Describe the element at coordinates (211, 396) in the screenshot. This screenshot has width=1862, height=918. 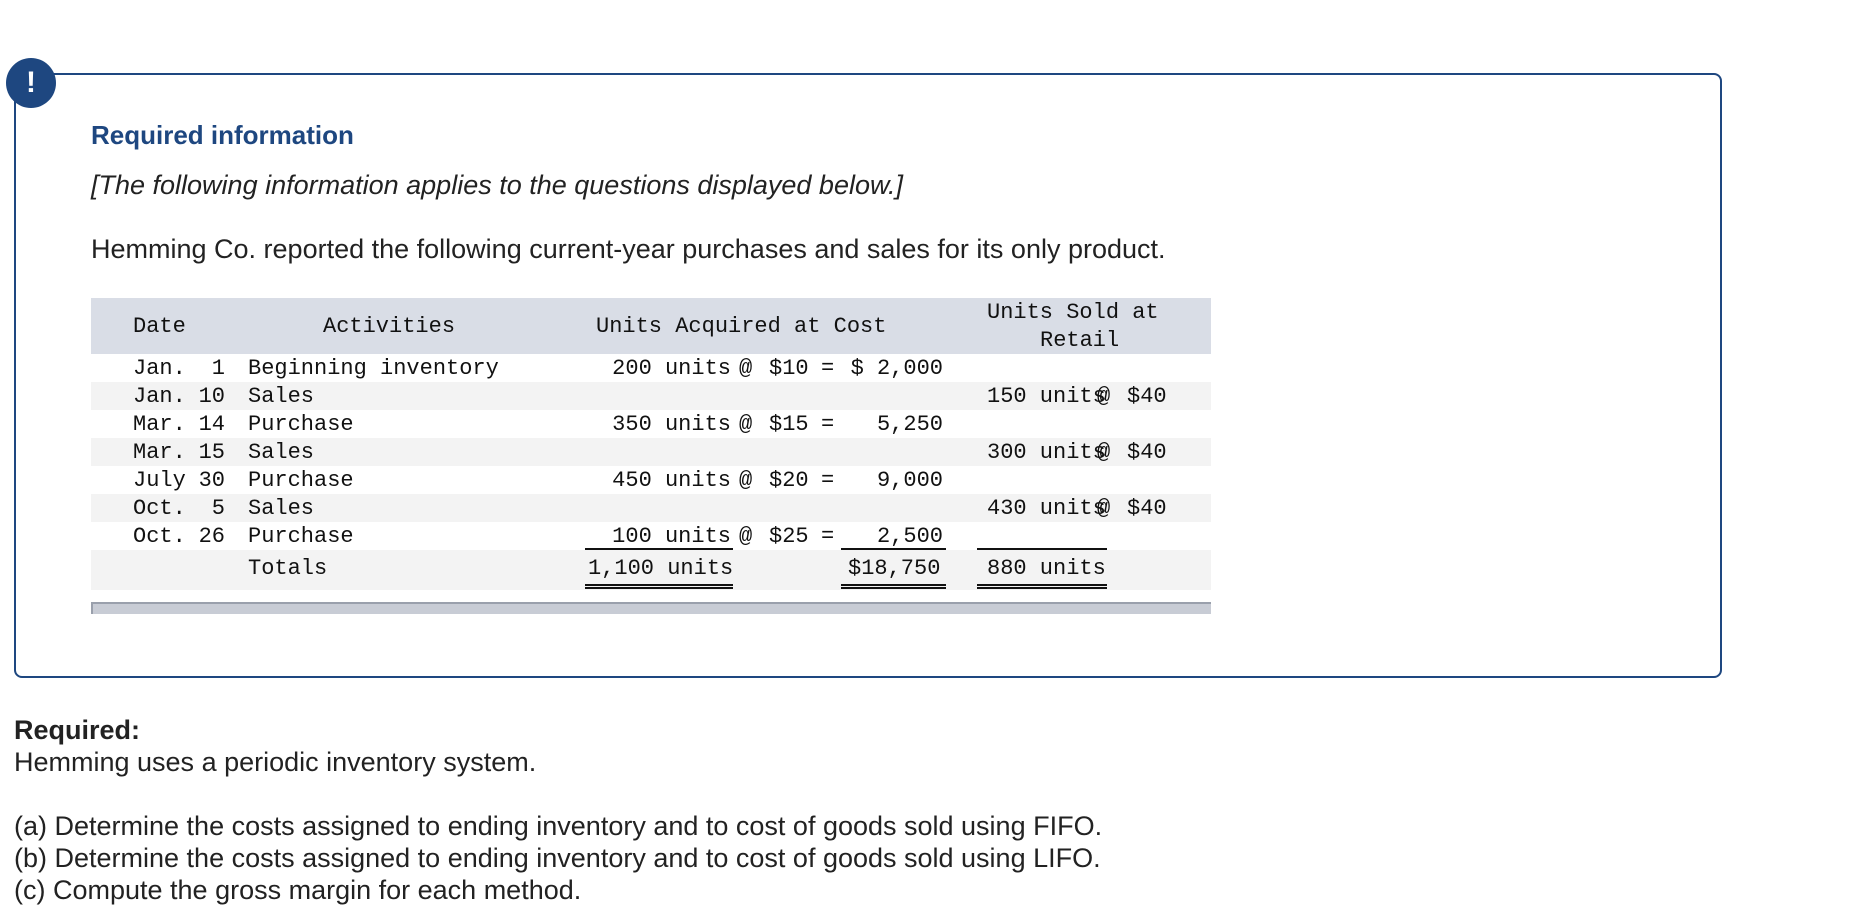
I see `cell-day: 10` at that location.